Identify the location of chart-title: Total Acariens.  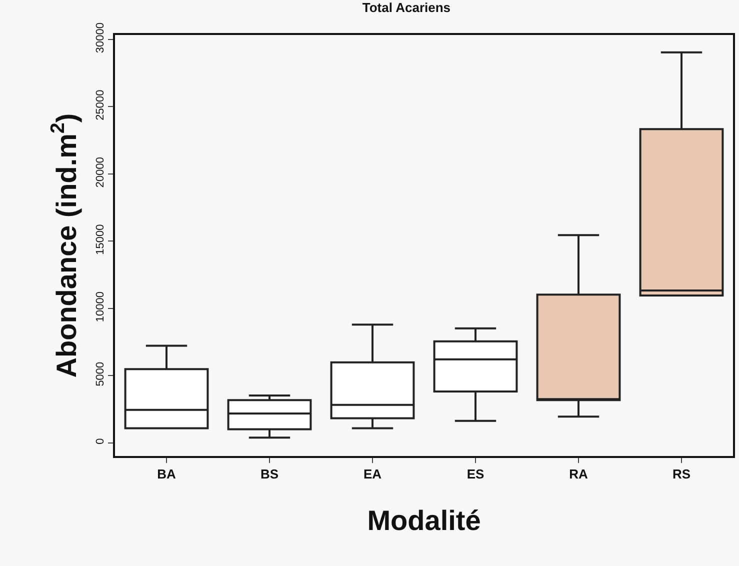
(406, 7).